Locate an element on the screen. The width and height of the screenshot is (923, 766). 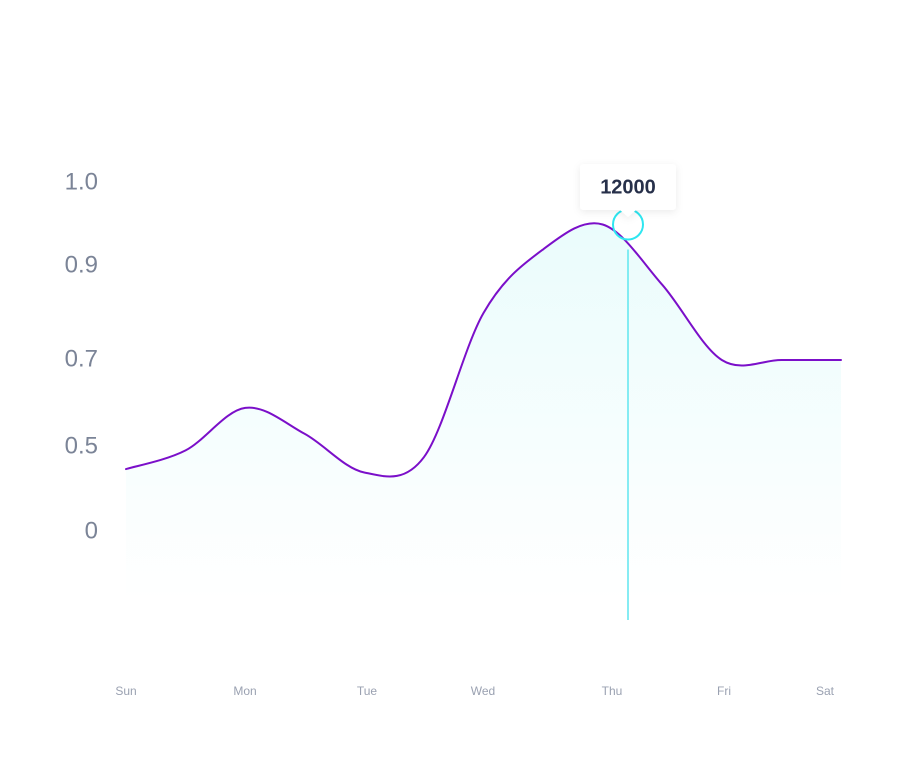
y-tick-label: 1.0 is located at coordinates (81, 181).